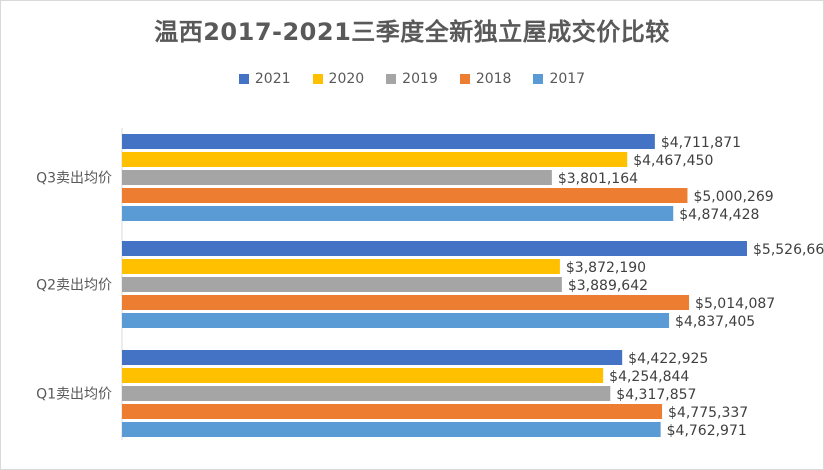 This screenshot has height=470, width=824. What do you see at coordinates (708, 413) in the screenshot?
I see `data-label: $4,775,337` at bounding box center [708, 413].